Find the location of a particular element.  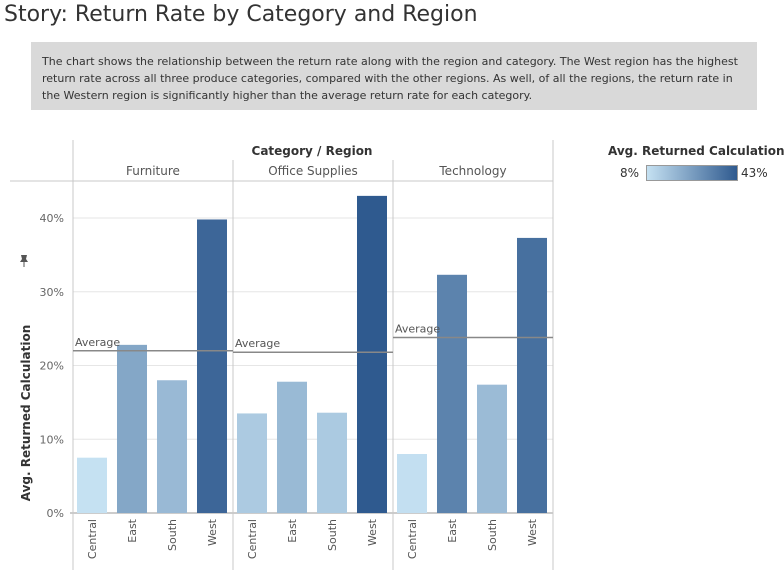

column-header: Category / Region is located at coordinates (312, 151).